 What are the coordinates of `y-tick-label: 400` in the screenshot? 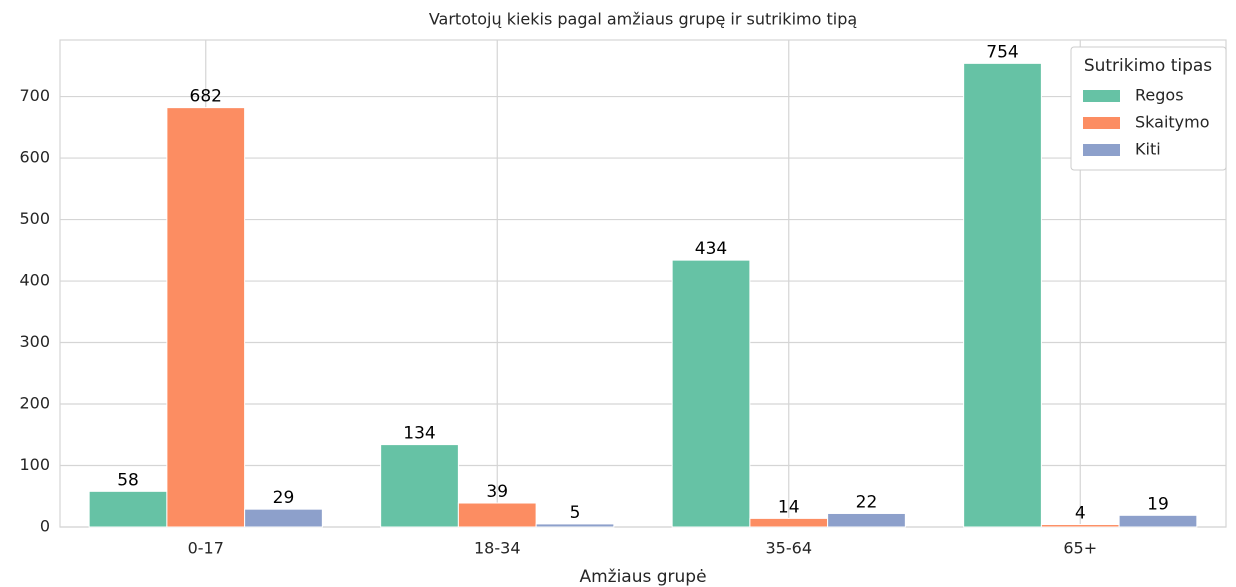 It's located at (34, 280).